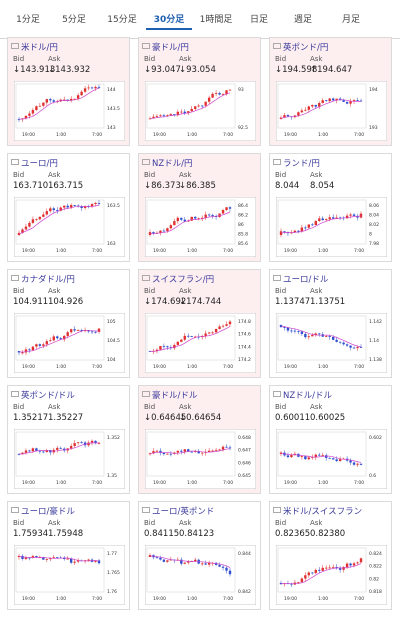  Describe the element at coordinates (216, 20) in the screenshot. I see `tab-1hour: 1時間足` at that location.